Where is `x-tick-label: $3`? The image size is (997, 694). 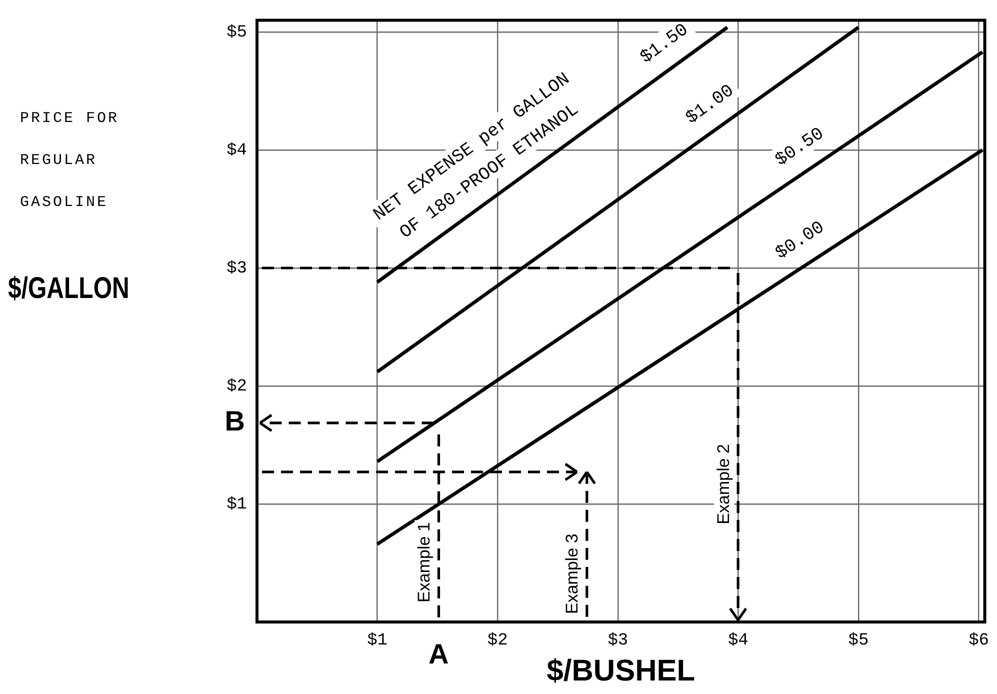
x-tick-label: $3 is located at coordinates (618, 641).